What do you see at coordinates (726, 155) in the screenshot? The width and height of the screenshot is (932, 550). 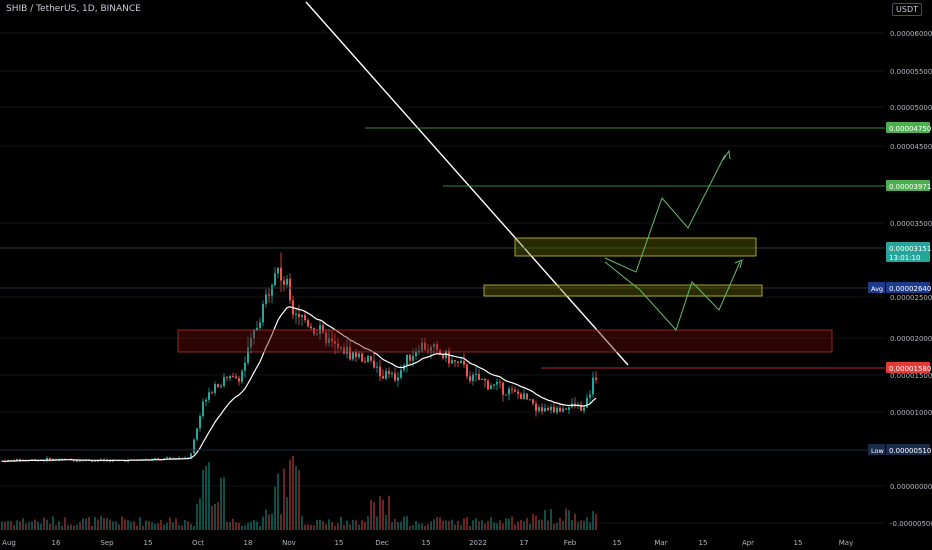 I see `arrowhead-up` at bounding box center [726, 155].